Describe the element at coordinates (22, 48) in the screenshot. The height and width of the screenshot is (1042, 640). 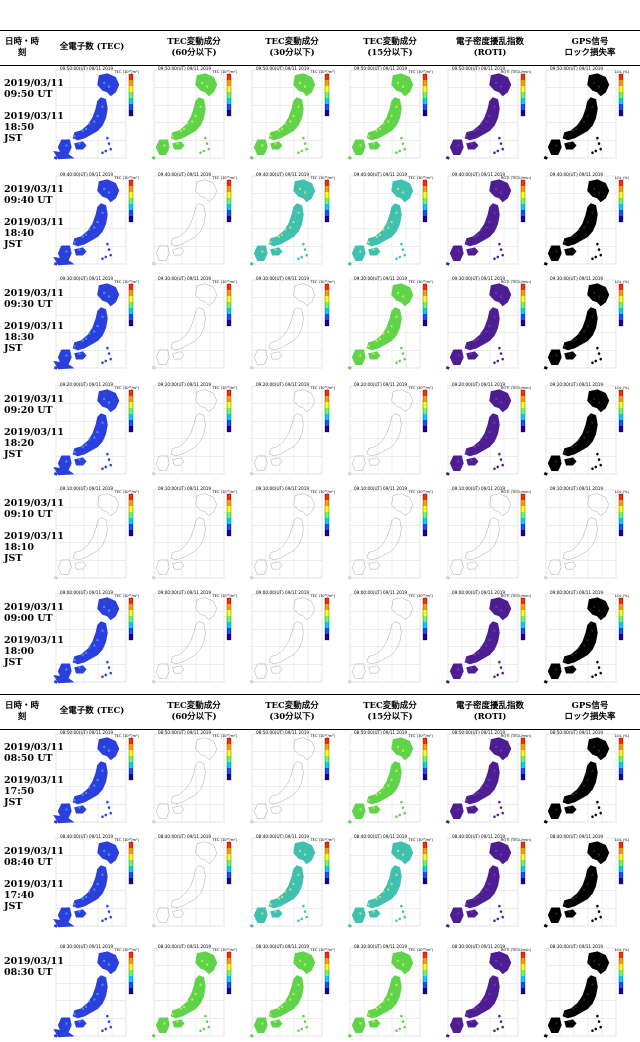
I see `header-datetime: 日時・時刻` at that location.